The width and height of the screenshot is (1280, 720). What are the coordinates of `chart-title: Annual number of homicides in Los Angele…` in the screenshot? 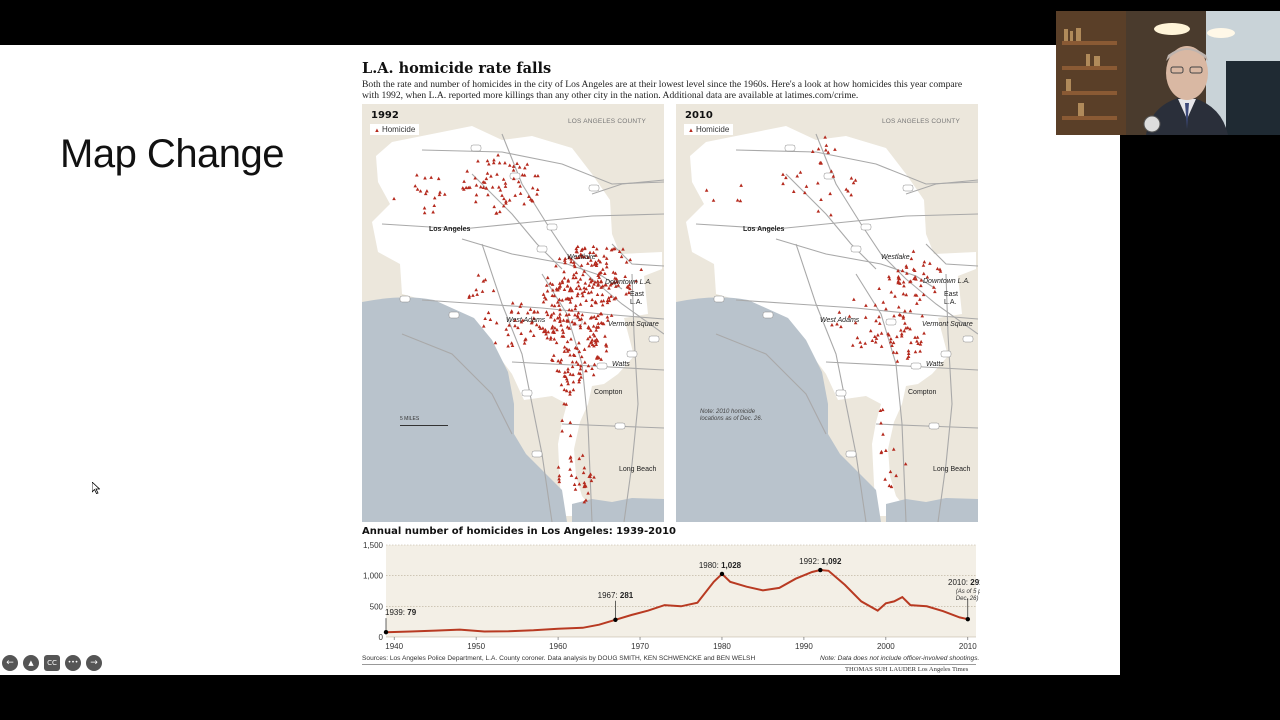 It's located at (519, 531).